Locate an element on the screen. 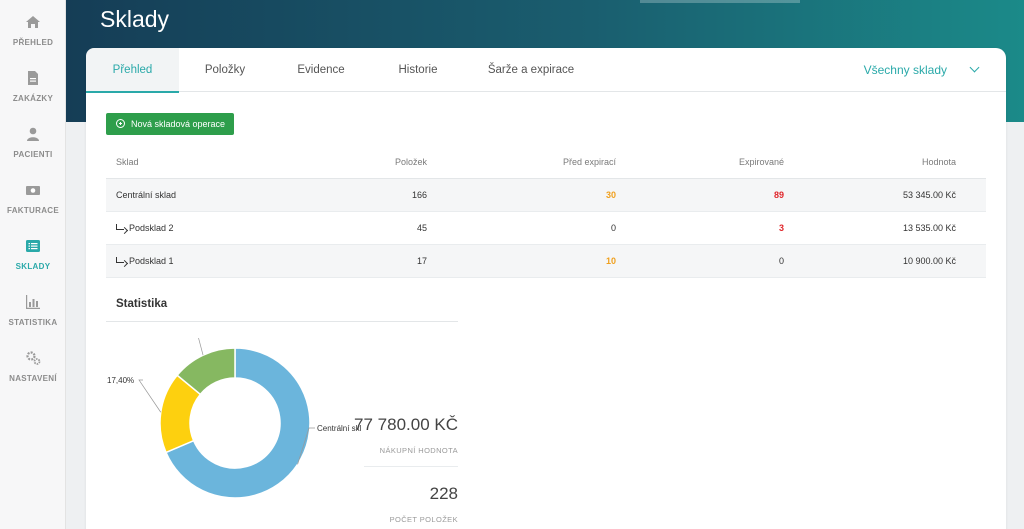 This screenshot has width=1024, height=529. item-count-label: POČET POLOŽEK is located at coordinates (423, 519).